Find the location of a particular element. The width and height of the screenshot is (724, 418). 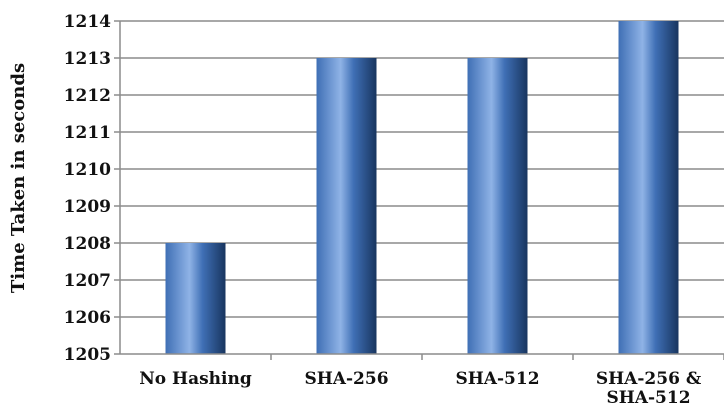

y-tick-label: 1205 is located at coordinates (87, 355).